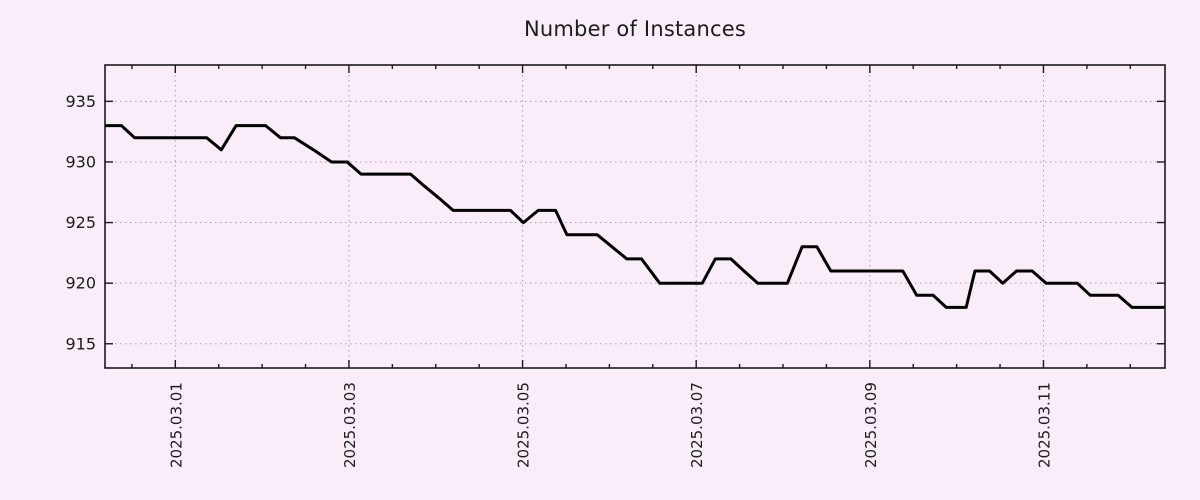  What do you see at coordinates (634, 29) in the screenshot?
I see `chart-title: Number of Instances` at bounding box center [634, 29].